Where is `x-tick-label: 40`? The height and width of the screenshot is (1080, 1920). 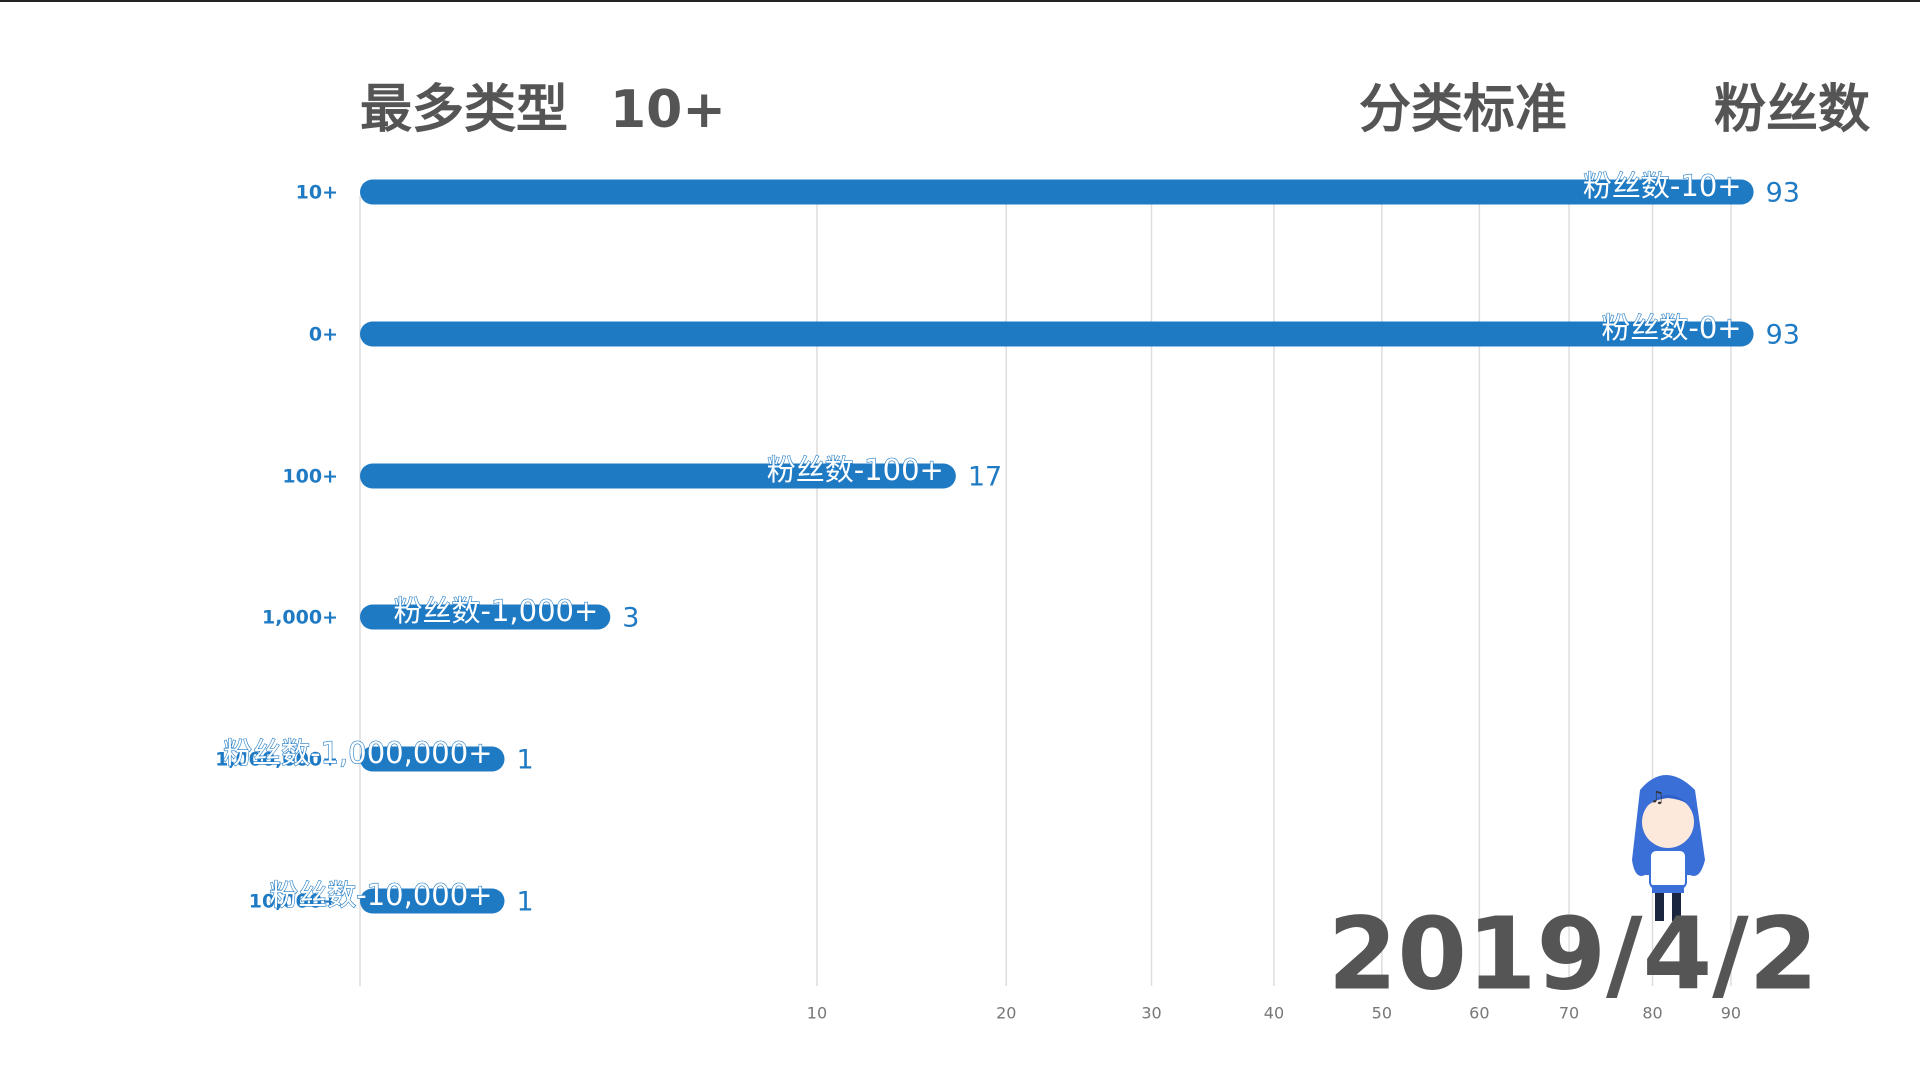 x-tick-label: 40 is located at coordinates (1274, 1013).